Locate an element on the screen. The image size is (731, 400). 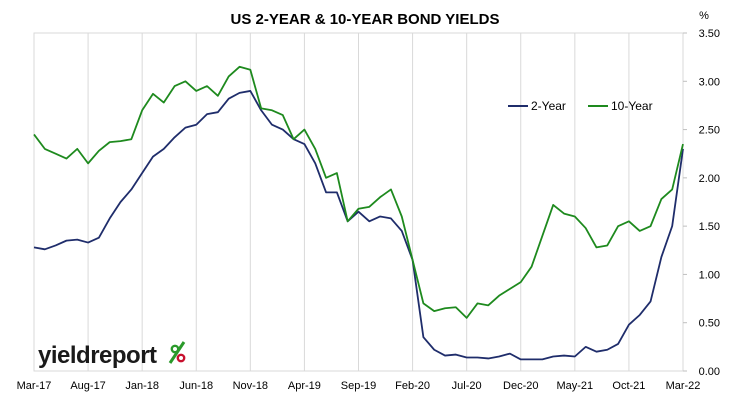
x-tick-label: Feb-20 is located at coordinates (412, 386).